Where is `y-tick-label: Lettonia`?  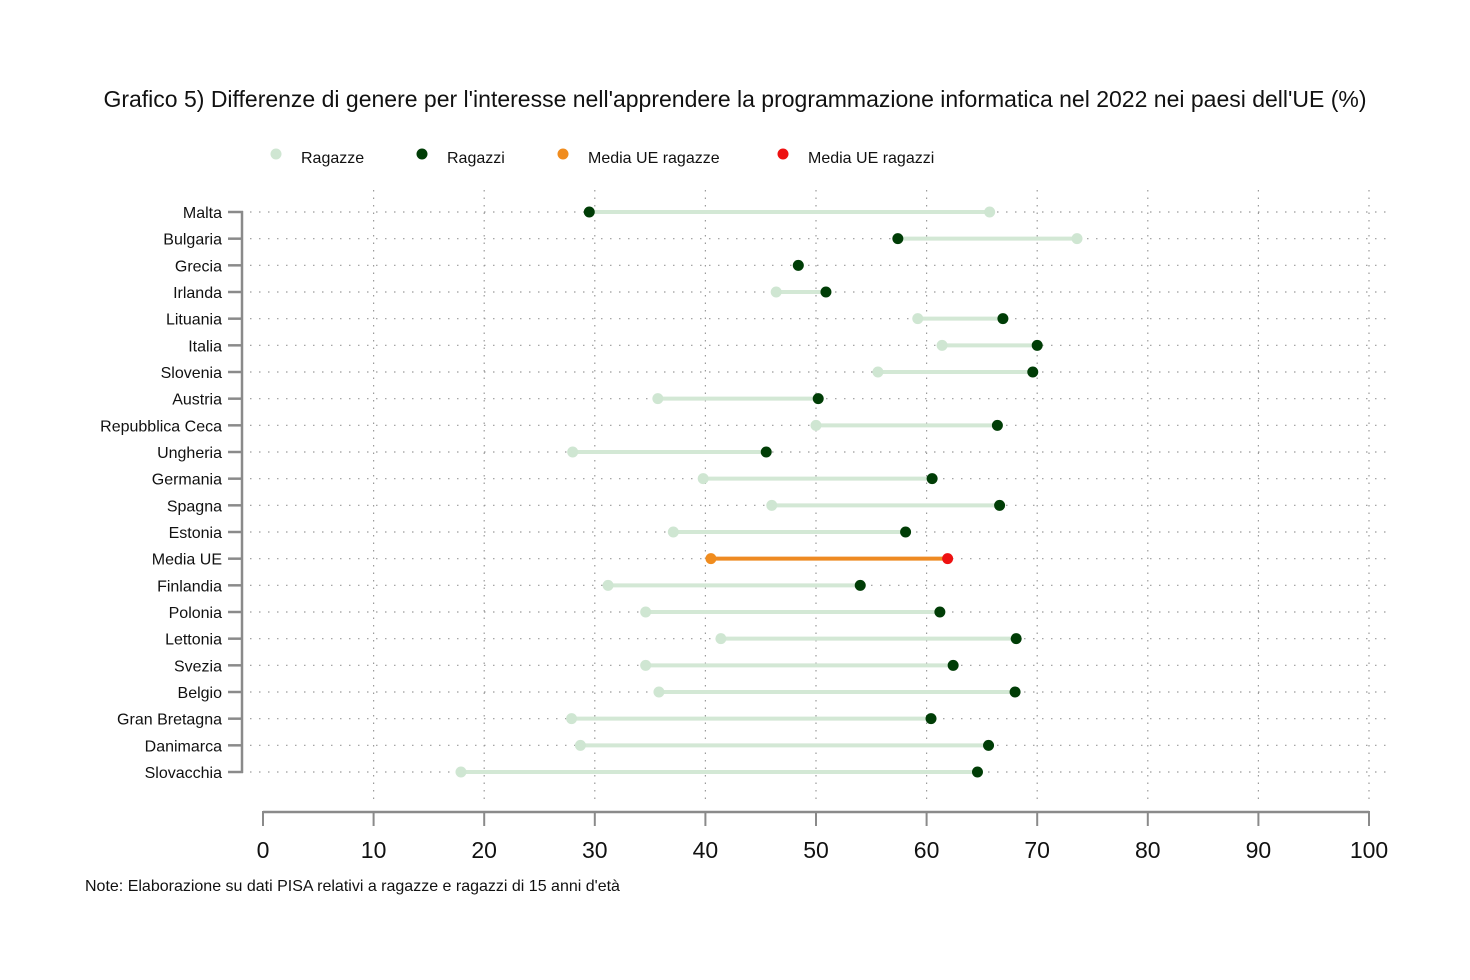 y-tick-label: Lettonia is located at coordinates (193, 640).